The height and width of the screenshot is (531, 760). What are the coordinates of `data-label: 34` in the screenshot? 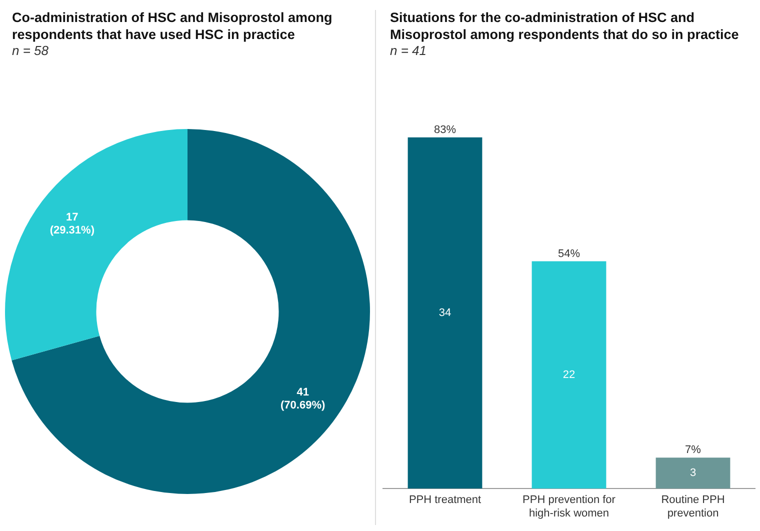 It's located at (445, 312).